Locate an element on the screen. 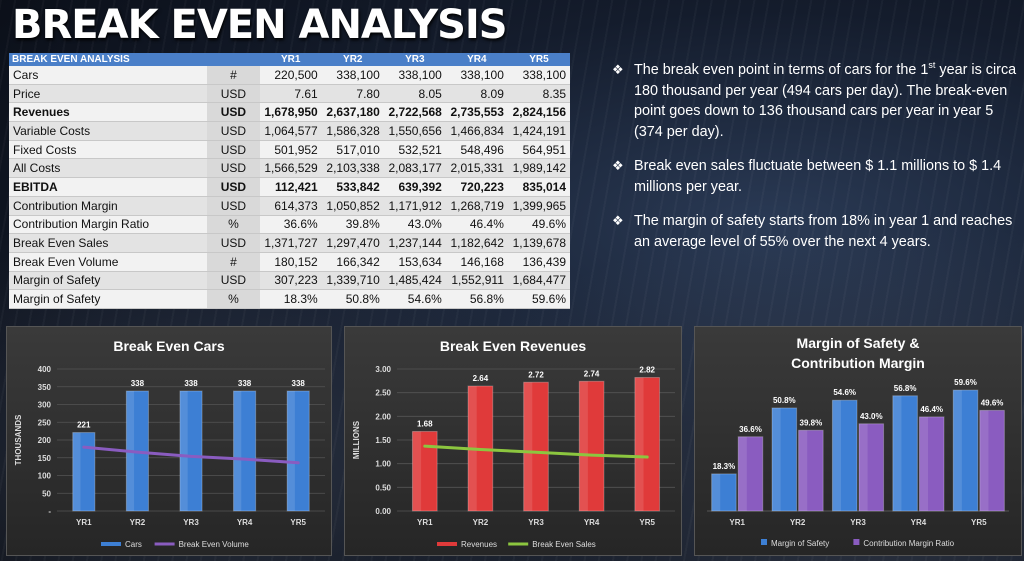 The width and height of the screenshot is (1024, 561). table-cell: 39.8% is located at coordinates (352, 225).